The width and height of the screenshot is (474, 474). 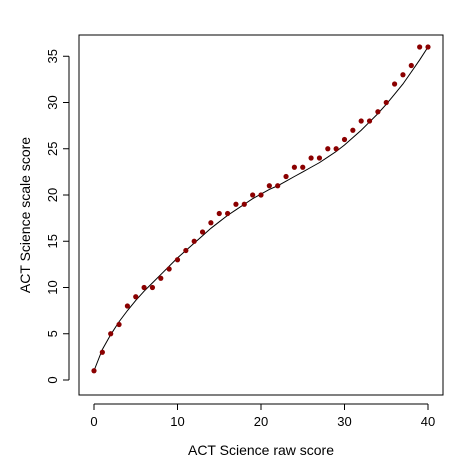 I want to click on x-axis: 0 10 20 30 40, so click(x=262, y=416).